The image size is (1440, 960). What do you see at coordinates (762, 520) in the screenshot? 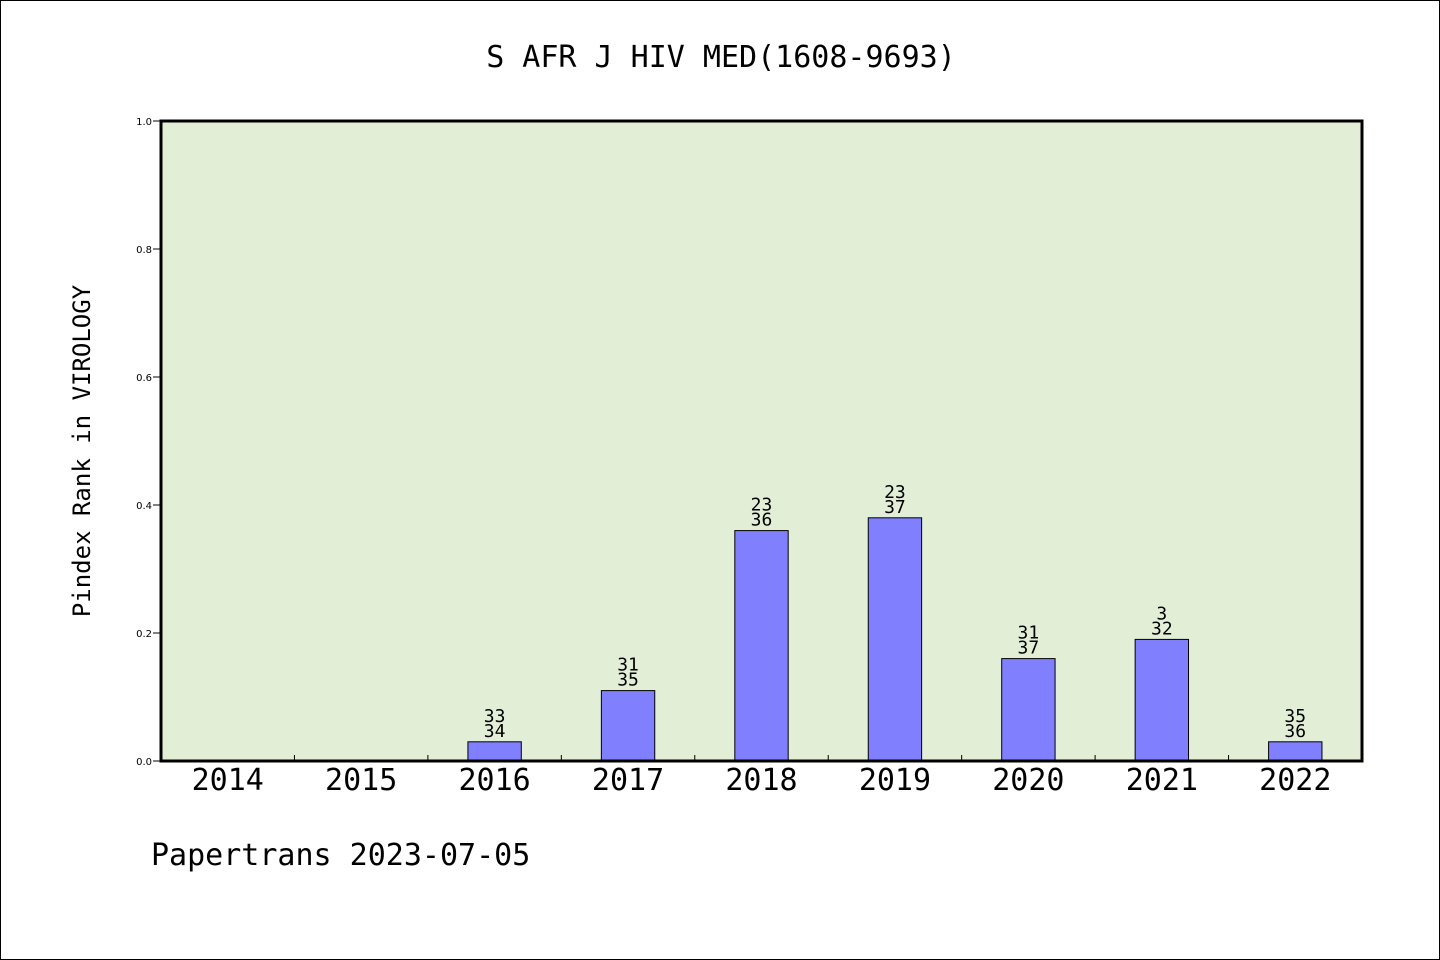
I see `bar-total-label-2018: 36` at bounding box center [762, 520].